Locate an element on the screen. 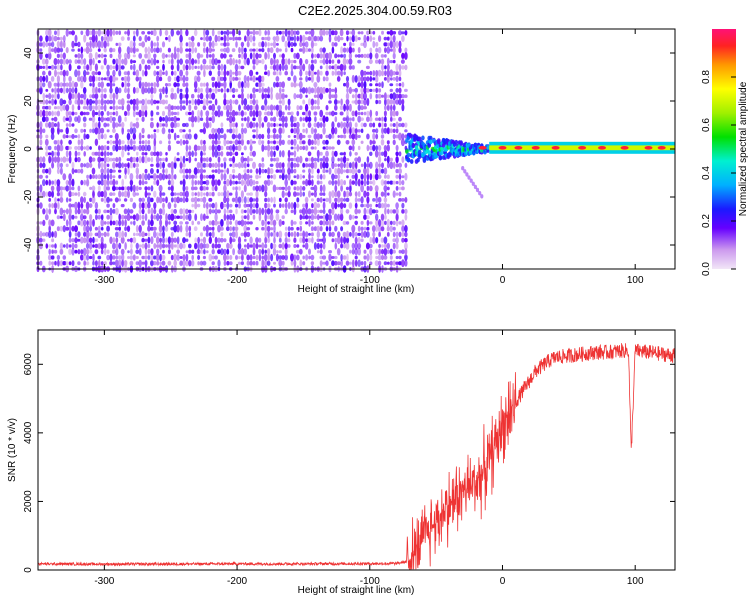  y-tick-label: 0 is located at coordinates (28, 570).